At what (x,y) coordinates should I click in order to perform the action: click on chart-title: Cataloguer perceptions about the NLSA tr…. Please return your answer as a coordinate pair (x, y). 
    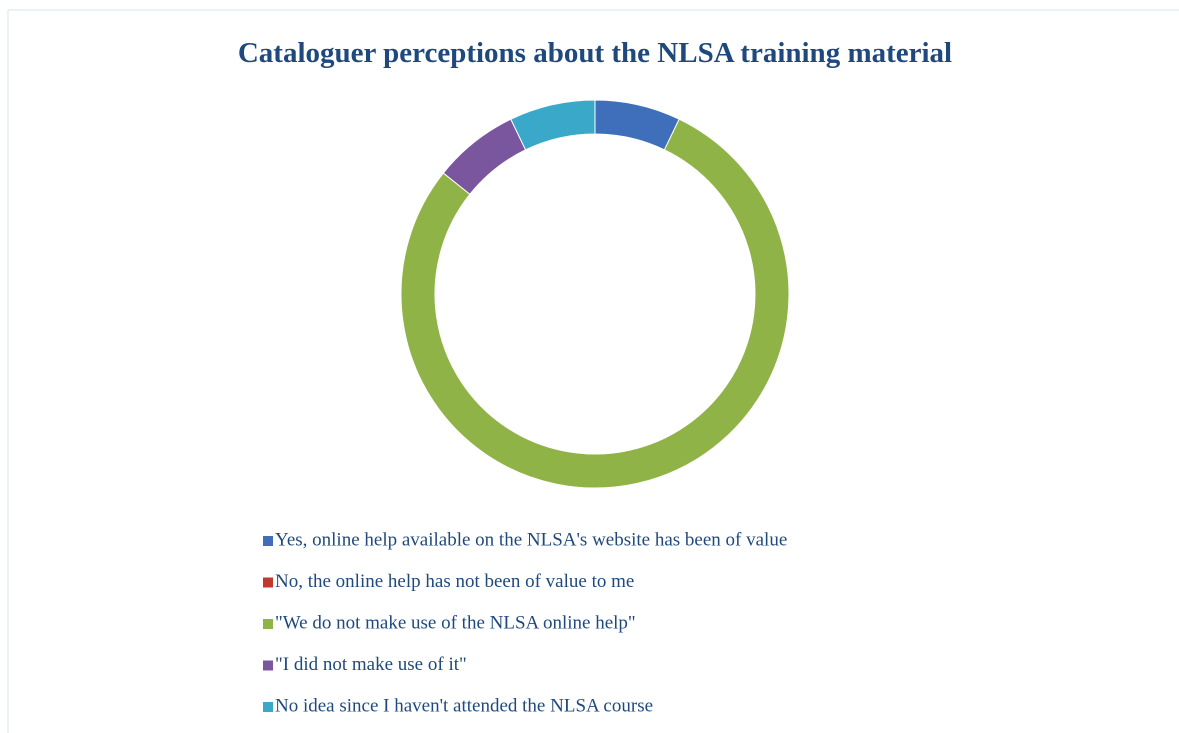
    Looking at the image, I should click on (595, 53).